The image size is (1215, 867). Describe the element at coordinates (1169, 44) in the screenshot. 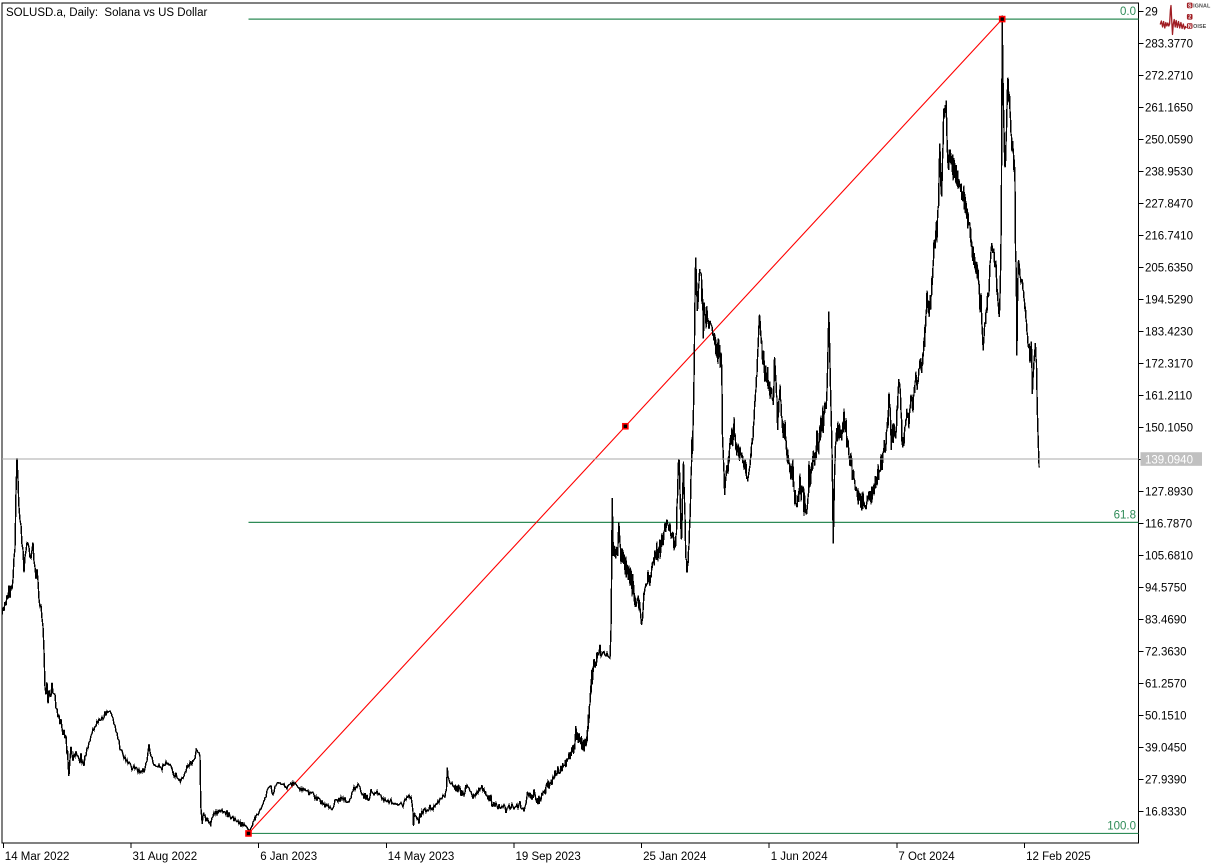

I see `y-tick-label: 283.3770` at that location.